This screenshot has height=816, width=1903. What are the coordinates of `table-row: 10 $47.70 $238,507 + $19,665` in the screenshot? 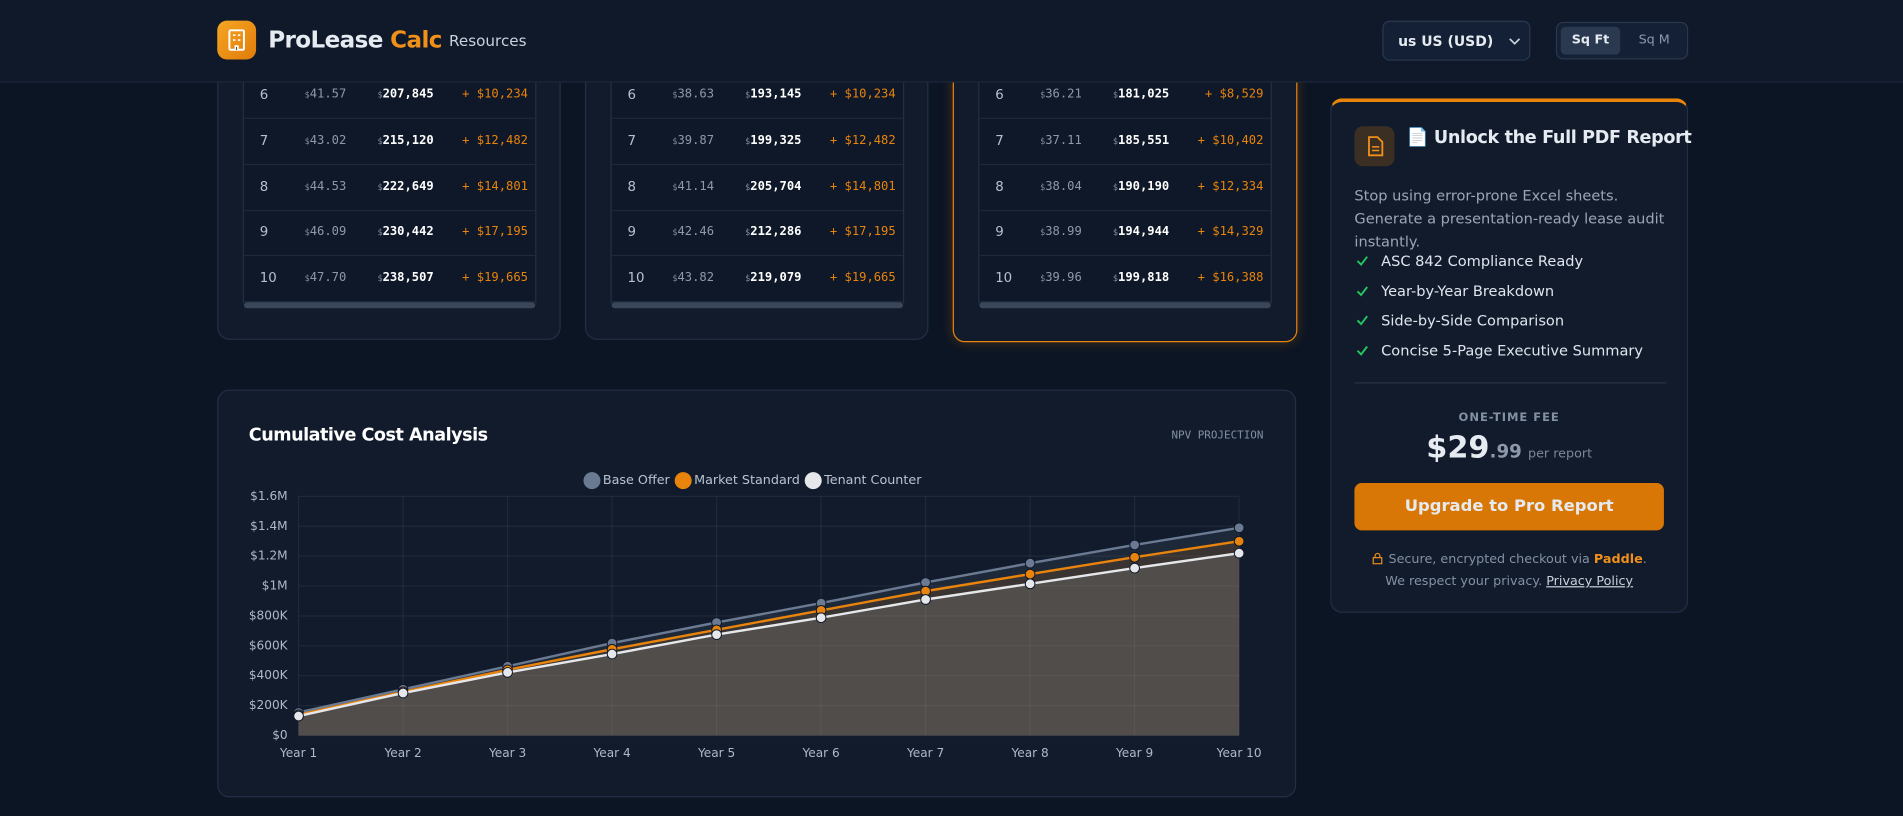 It's located at (389, 279).